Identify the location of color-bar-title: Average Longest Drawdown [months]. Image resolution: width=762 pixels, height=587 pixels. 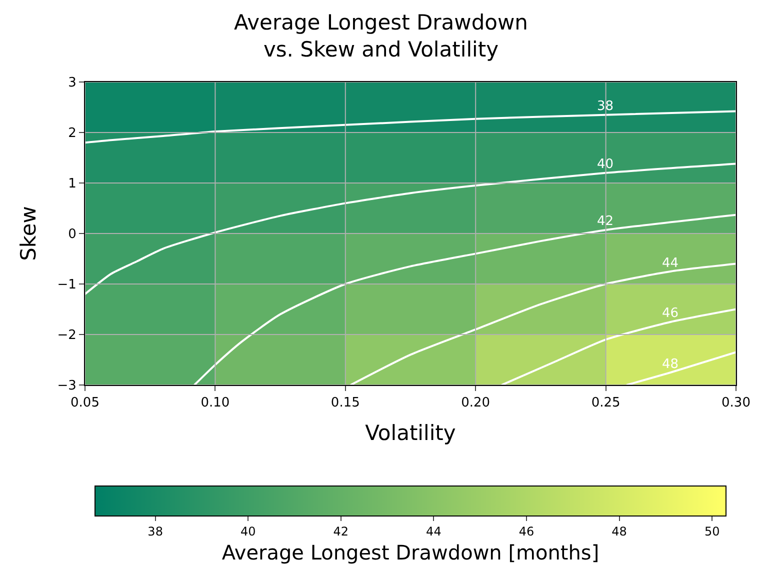
(411, 552).